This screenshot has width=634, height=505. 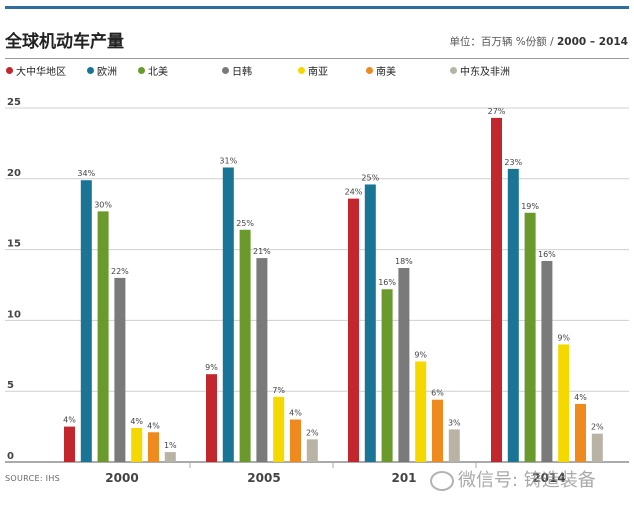 I want to click on data-label: 34%, so click(x=86, y=173).